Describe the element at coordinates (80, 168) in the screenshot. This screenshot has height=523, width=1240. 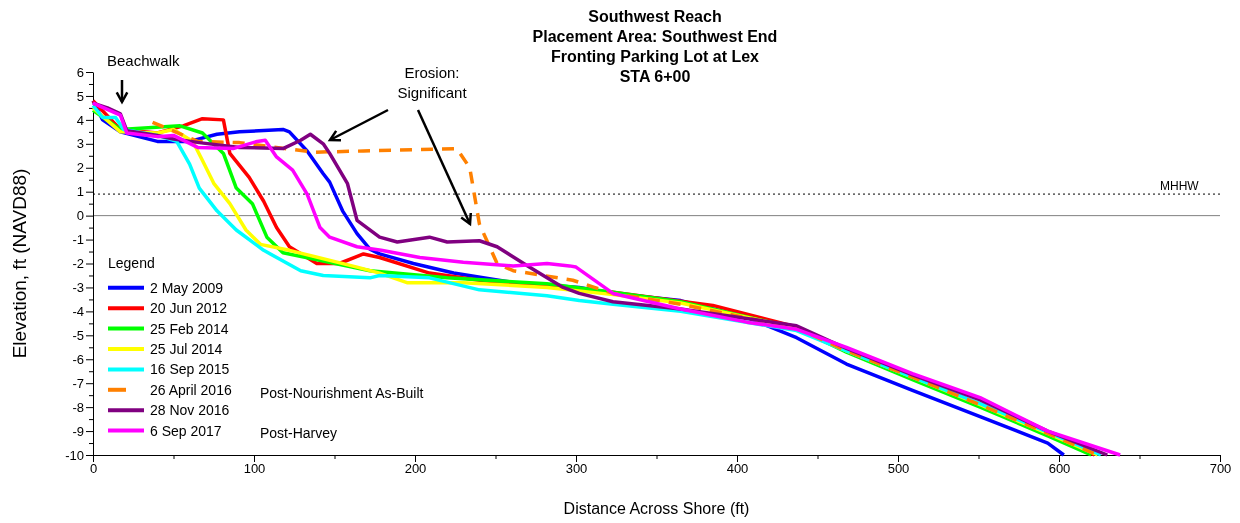
I see `y-tick-label: 2` at that location.